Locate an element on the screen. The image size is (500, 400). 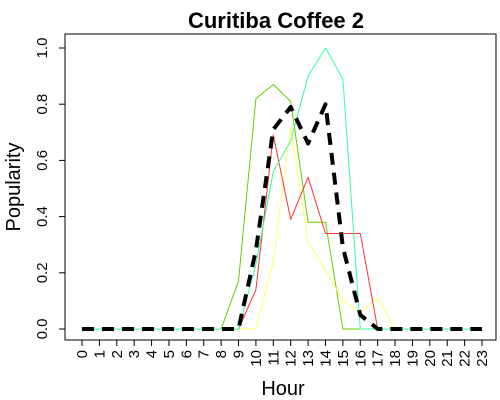
x-tick-label: 11 is located at coordinates (273, 358).